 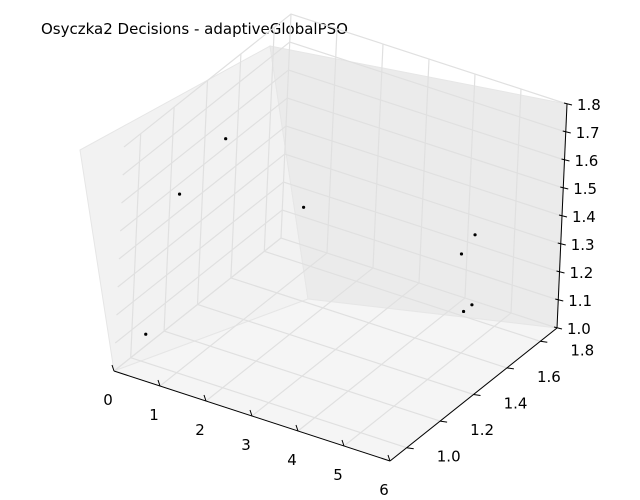 What do you see at coordinates (384, 490) in the screenshot?
I see `x-tick-label: 6` at bounding box center [384, 490].